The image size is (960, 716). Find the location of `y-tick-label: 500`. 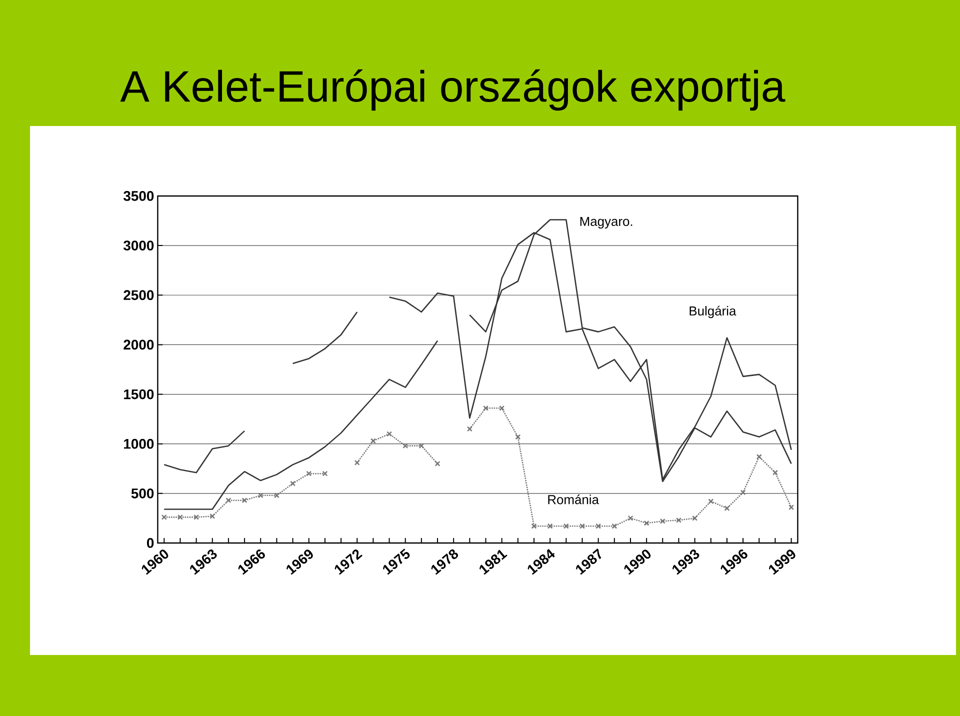

y-tick-label: 500 is located at coordinates (142, 493).